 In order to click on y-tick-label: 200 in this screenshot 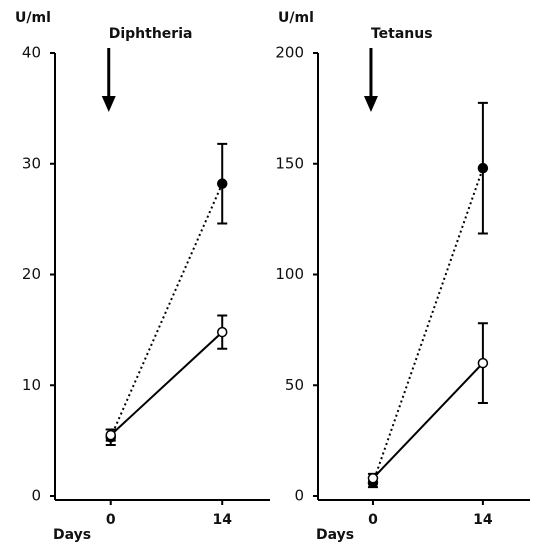, I will do `click(289, 53)`.